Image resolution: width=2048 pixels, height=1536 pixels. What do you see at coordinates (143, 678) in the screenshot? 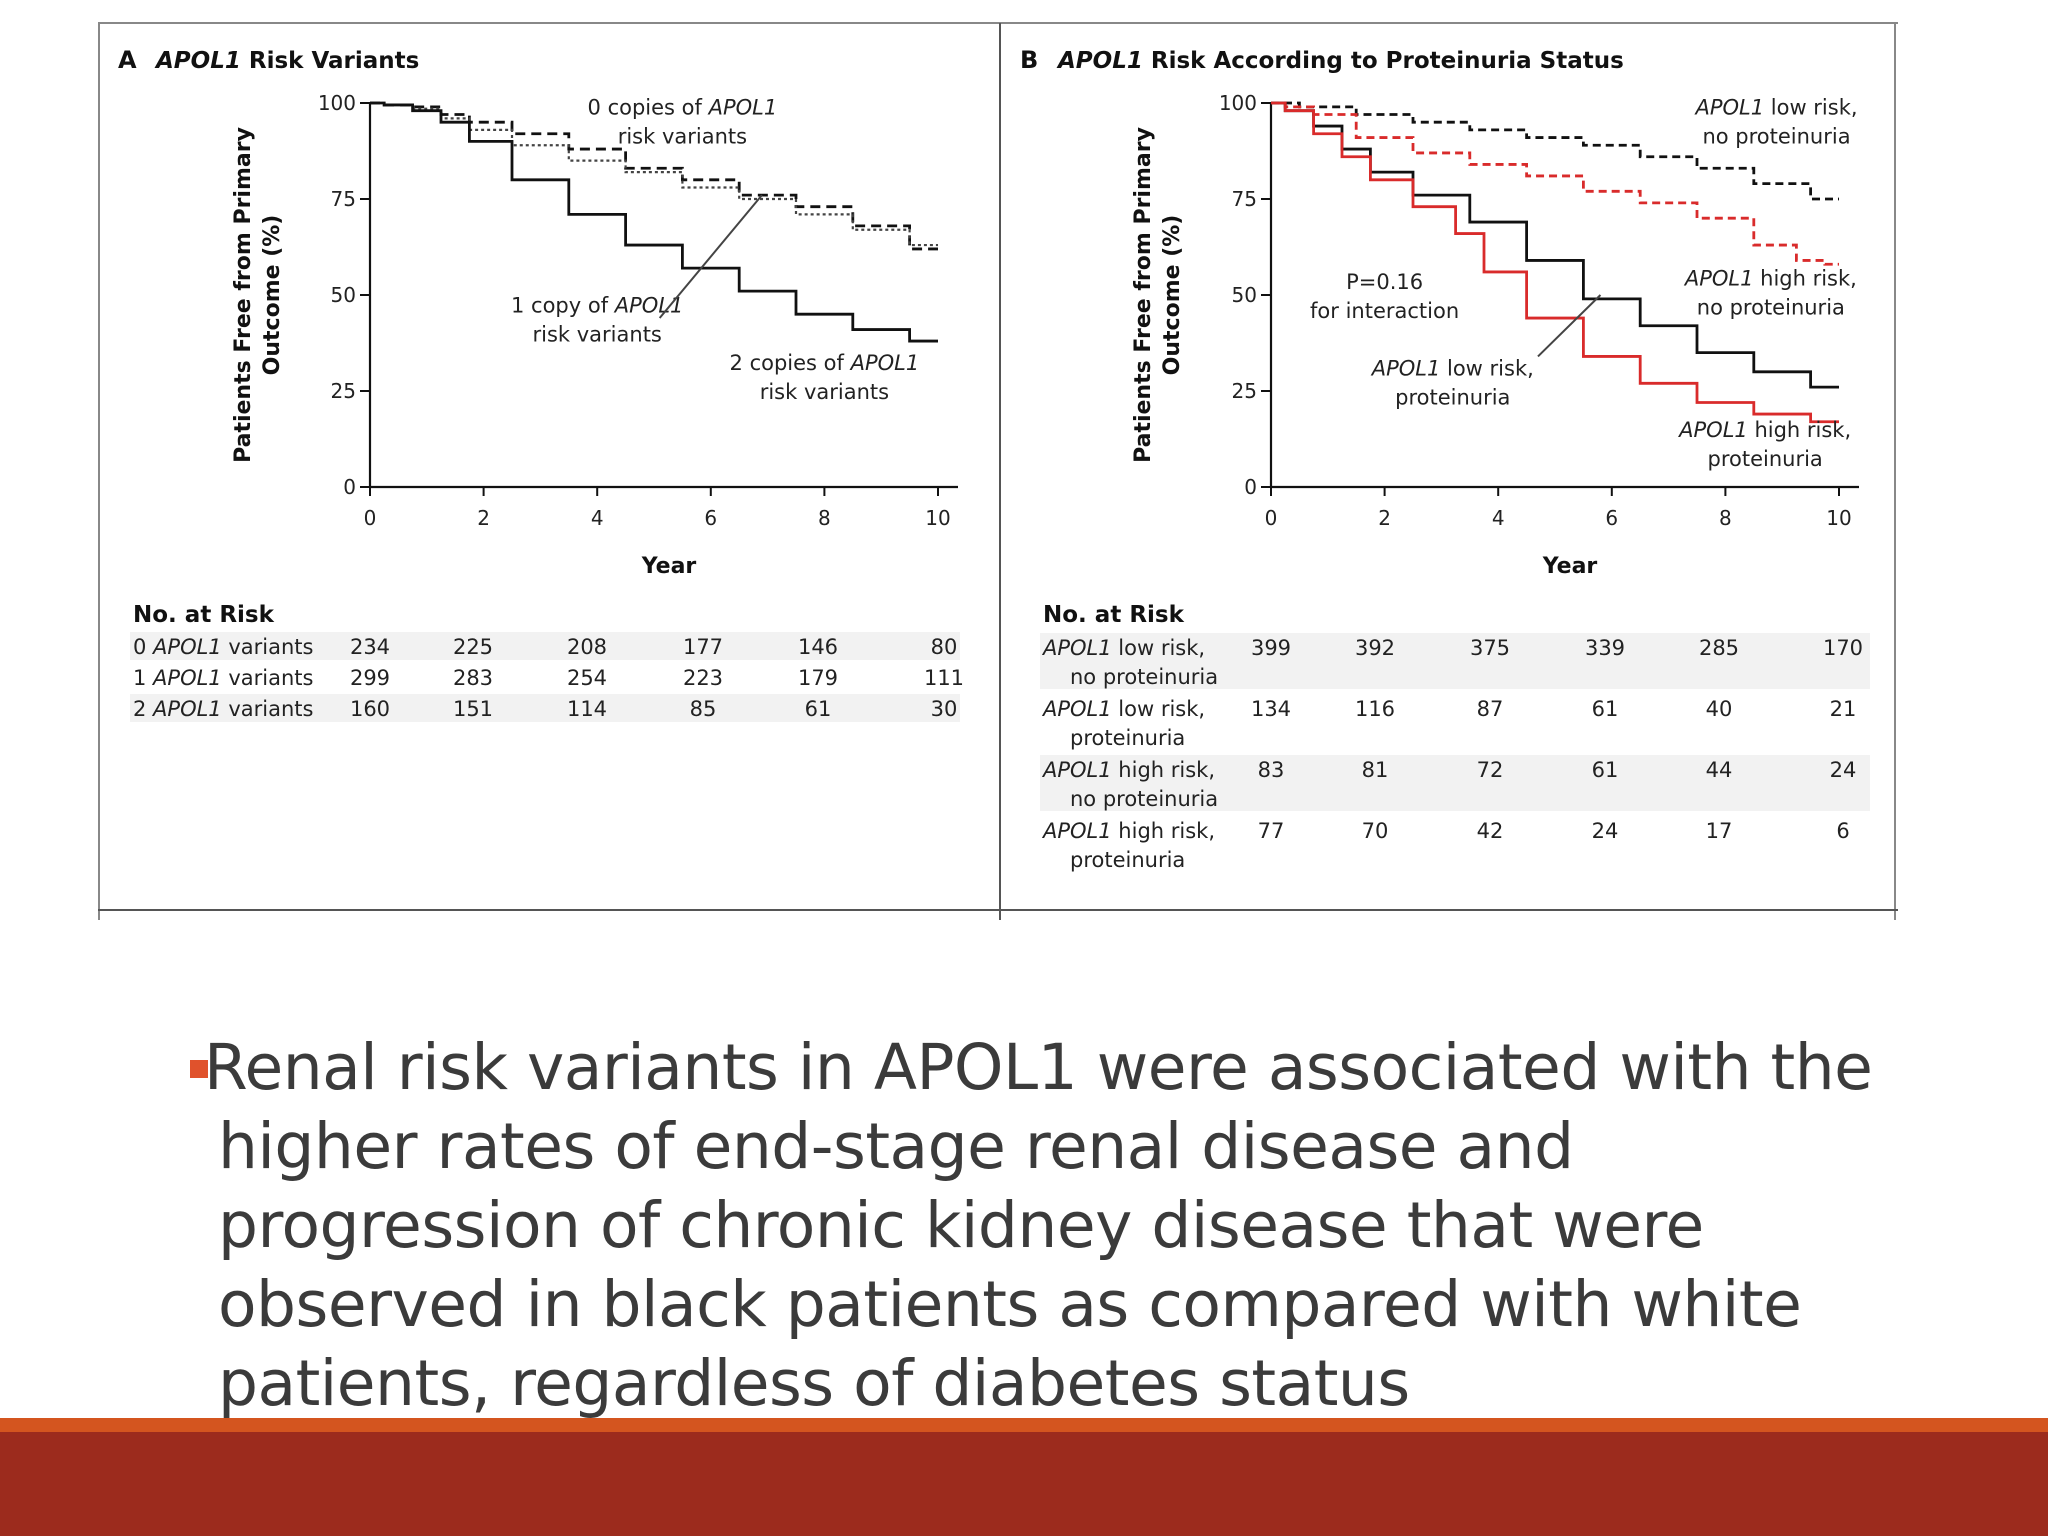
I see `panel-a-risk-row-1-label-part-0: 1` at bounding box center [143, 678].